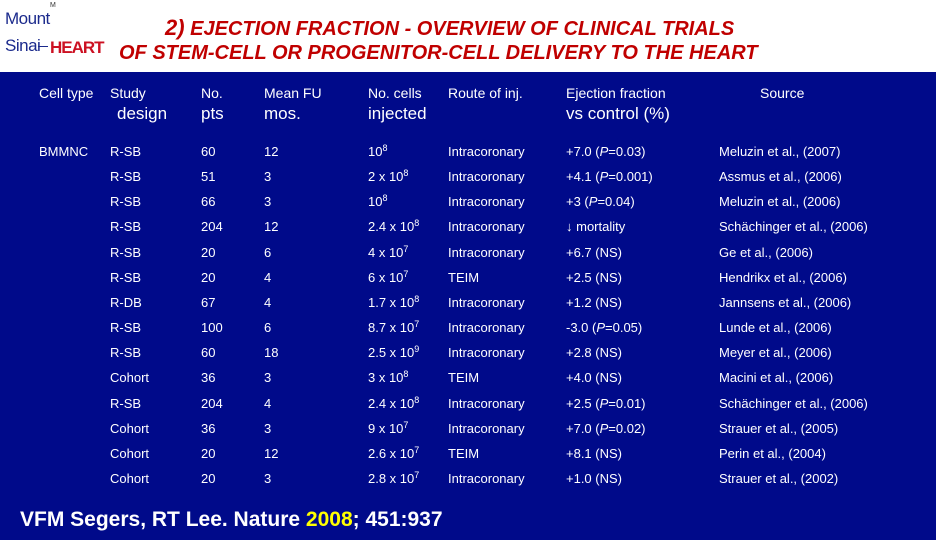  Describe the element at coordinates (175, 27) in the screenshot. I see `title-number: 2)` at that location.